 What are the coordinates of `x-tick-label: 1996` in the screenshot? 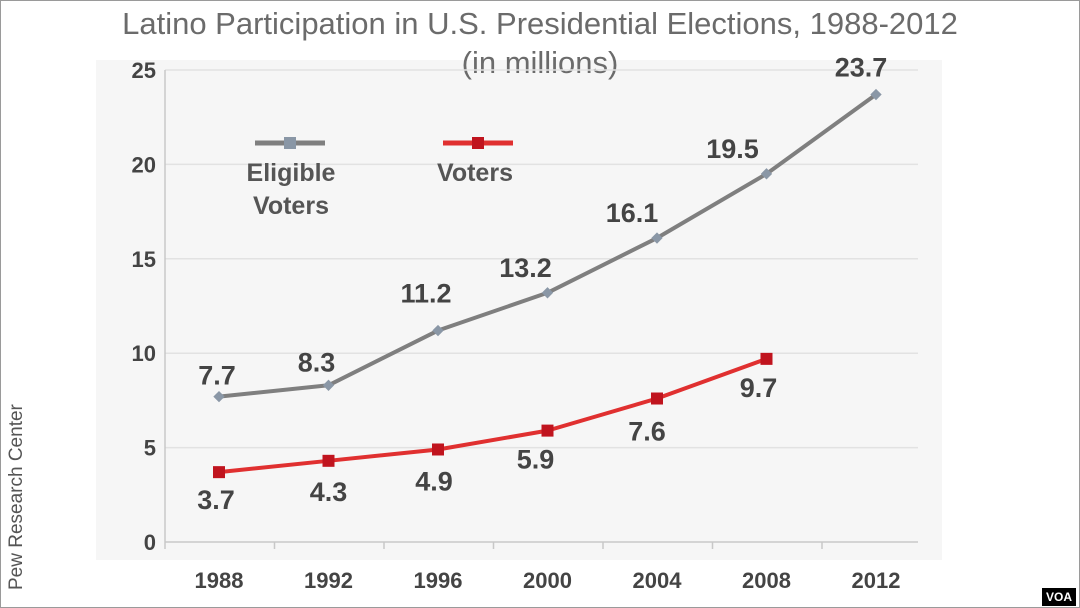 It's located at (438, 580).